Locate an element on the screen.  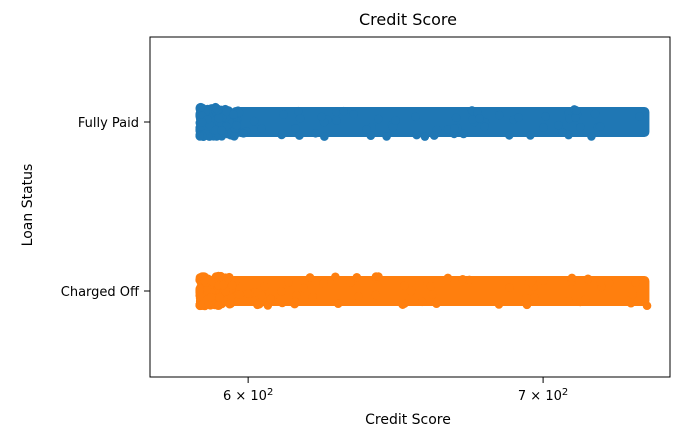
x-tick-label: 7 × 102 is located at coordinates (543, 396).